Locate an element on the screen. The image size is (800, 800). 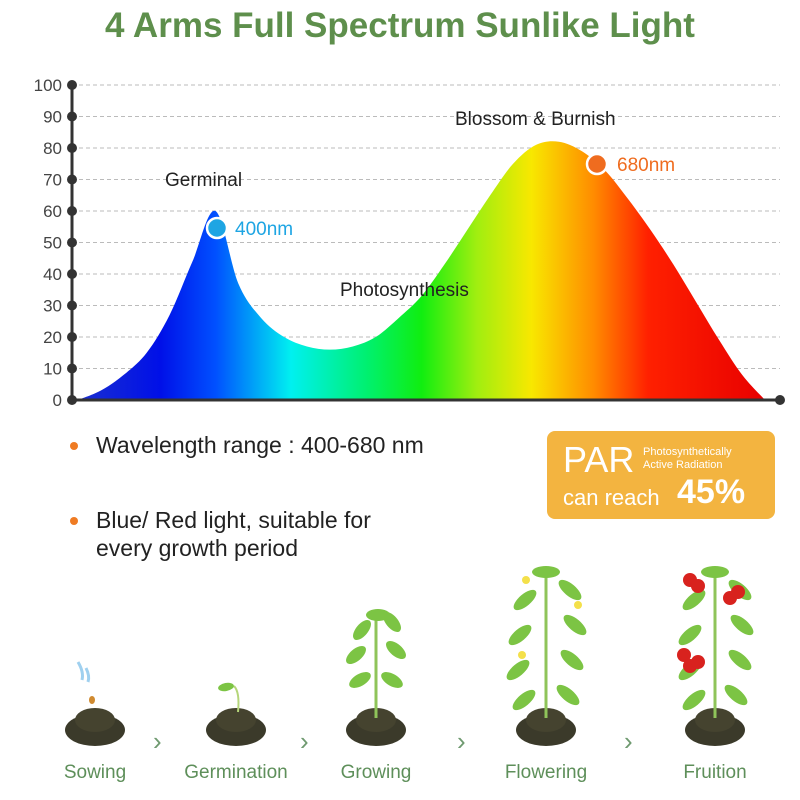
stage-sowing: Sowing is located at coordinates (95, 772).